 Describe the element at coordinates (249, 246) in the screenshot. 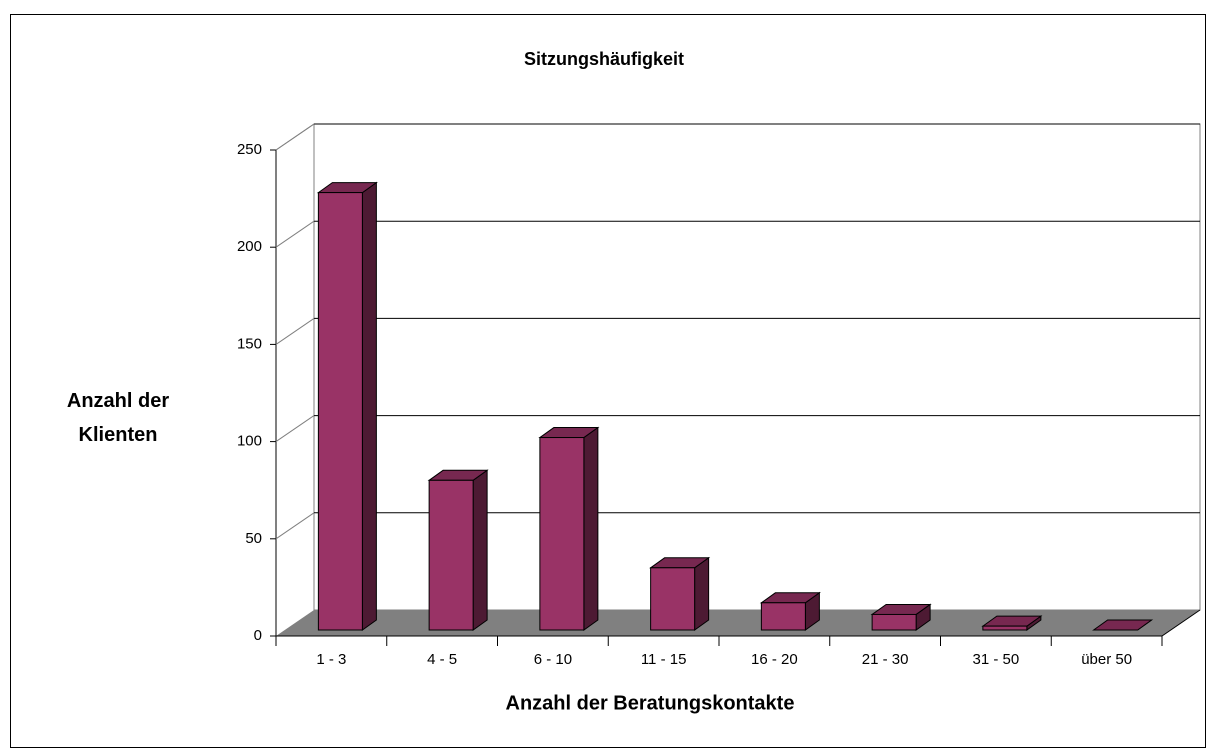

I see `y-tick-label: 200` at that location.